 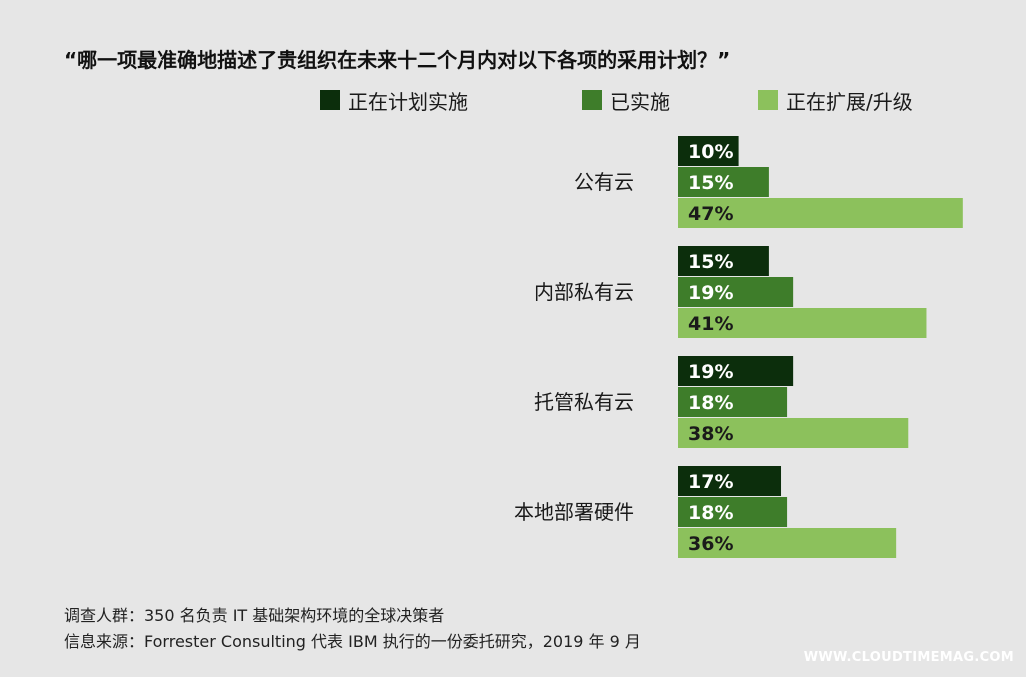 What do you see at coordinates (908, 657) in the screenshot?
I see `watermark: WWW.CLOUDTIMEMAG.COM` at bounding box center [908, 657].